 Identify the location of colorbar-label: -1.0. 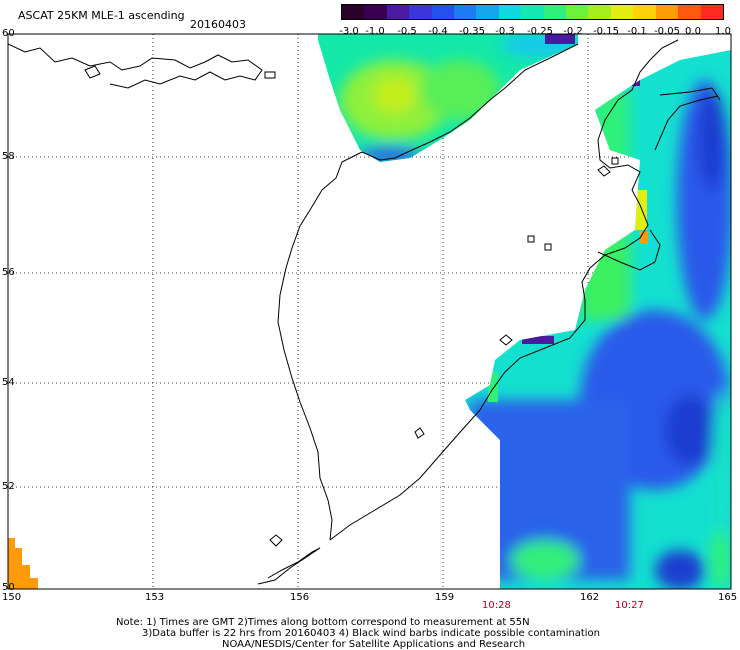
(375, 31).